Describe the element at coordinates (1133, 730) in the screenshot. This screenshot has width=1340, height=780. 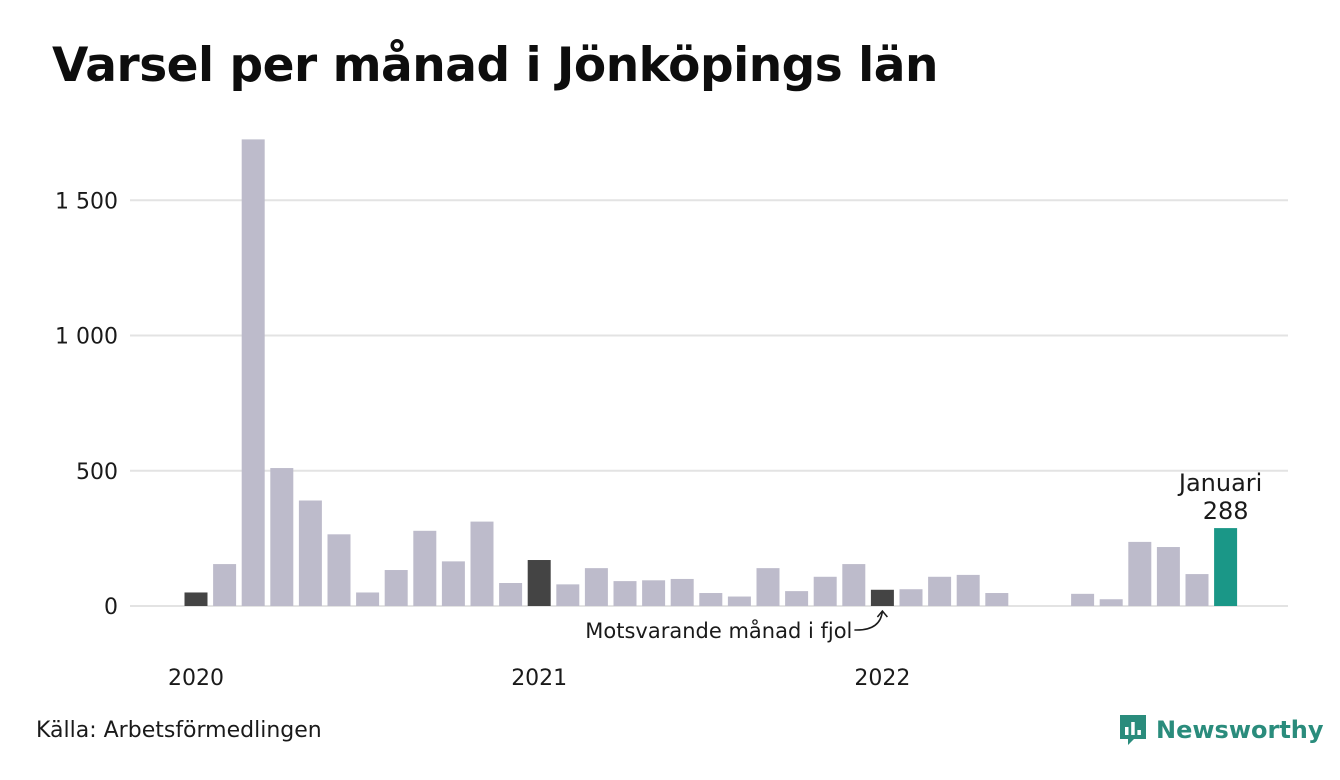
I see `newsworthy-logo-icon` at that location.